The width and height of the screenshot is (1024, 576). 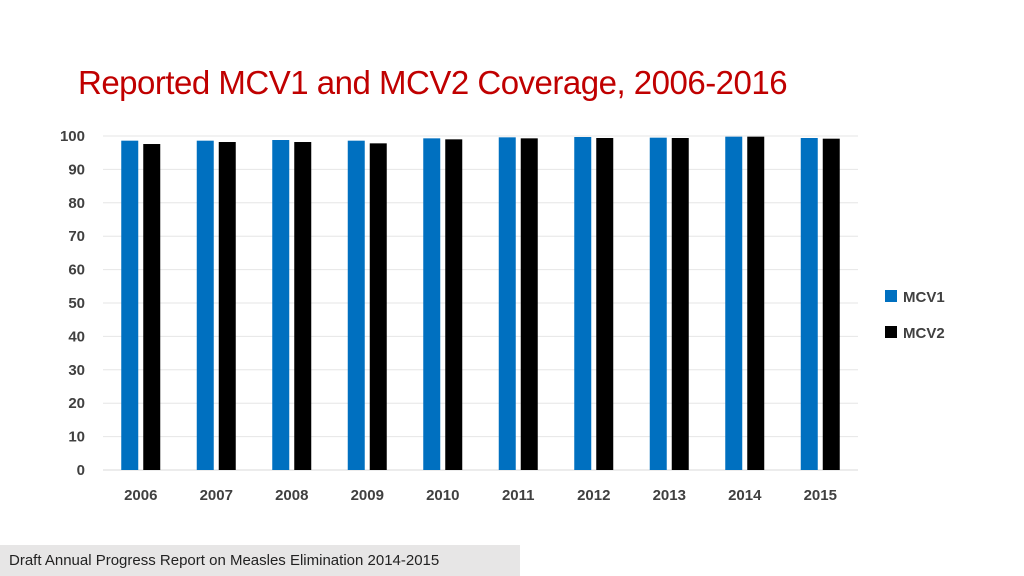 What do you see at coordinates (76, 203) in the screenshot?
I see `y-tick-label: 80` at bounding box center [76, 203].